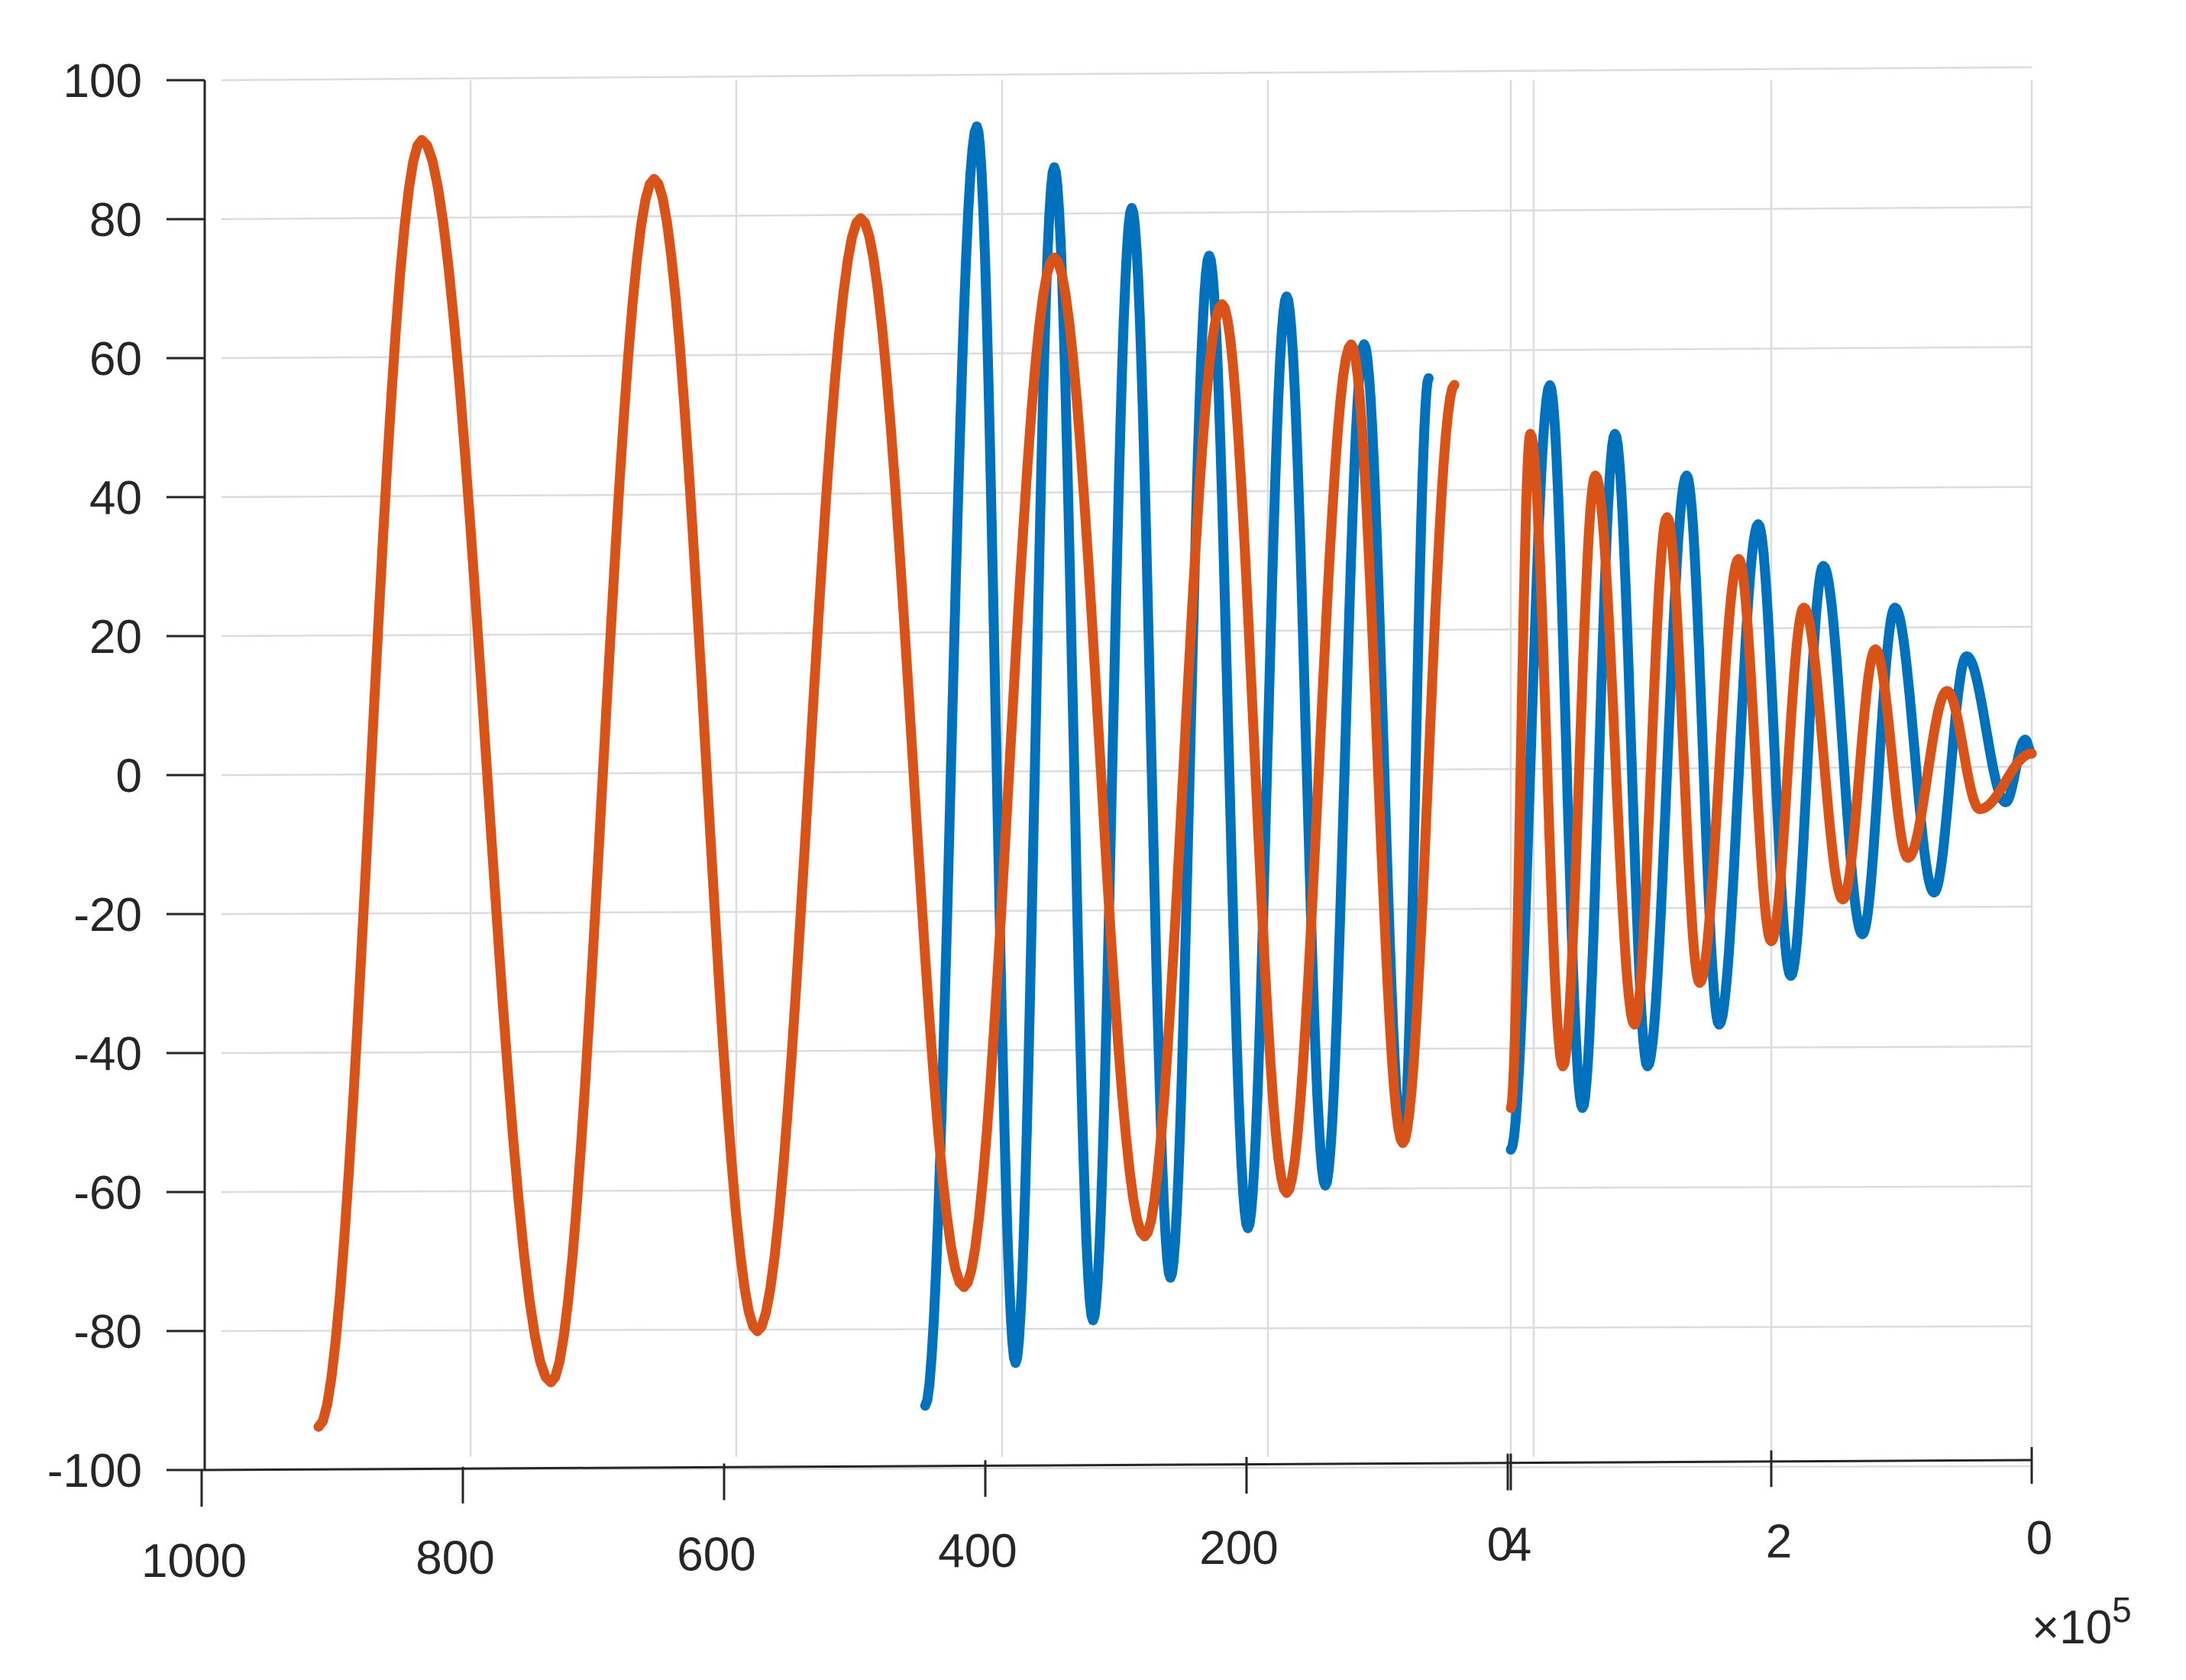  Describe the element at coordinates (115, 637) in the screenshot. I see `z-tick-label: 20` at that location.